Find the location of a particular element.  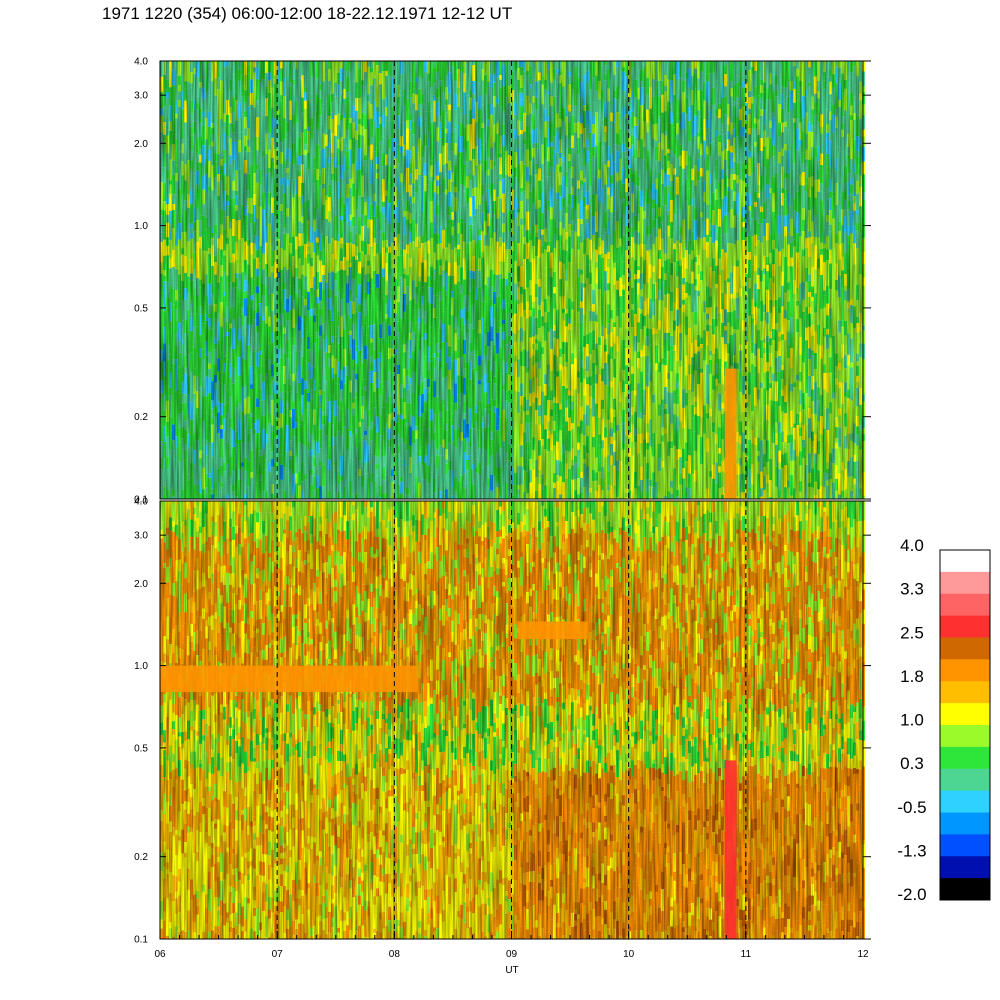

colorbar-label: -2.0 is located at coordinates (911, 894).